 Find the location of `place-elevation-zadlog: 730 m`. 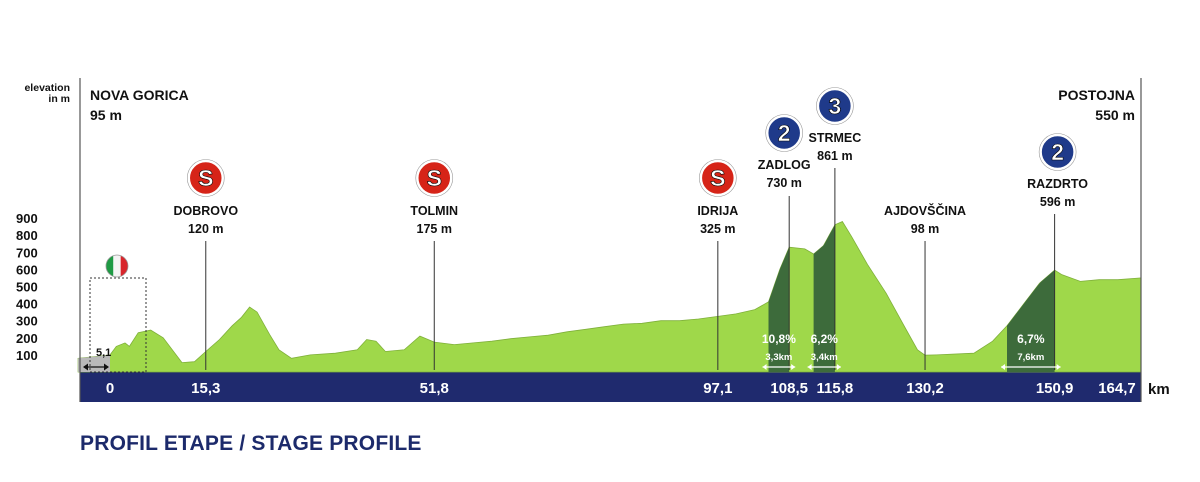

place-elevation-zadlog: 730 m is located at coordinates (783, 183).